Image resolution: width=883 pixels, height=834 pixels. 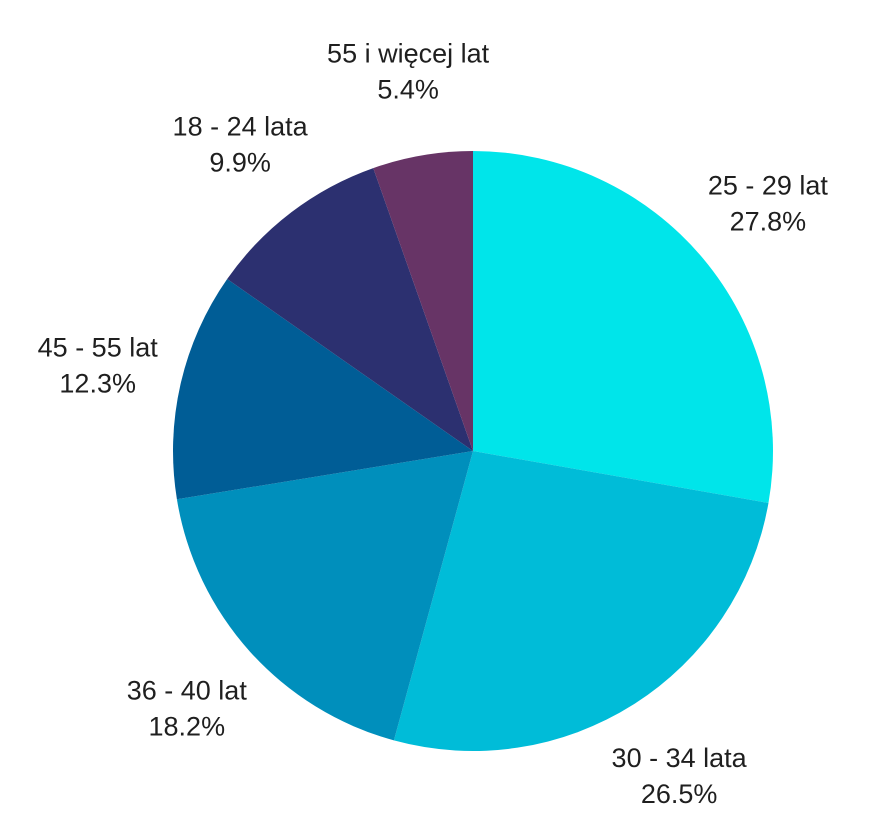 What do you see at coordinates (98, 347) in the screenshot?
I see `pie-label-45-55-lat: 45 - 55 lat` at bounding box center [98, 347].